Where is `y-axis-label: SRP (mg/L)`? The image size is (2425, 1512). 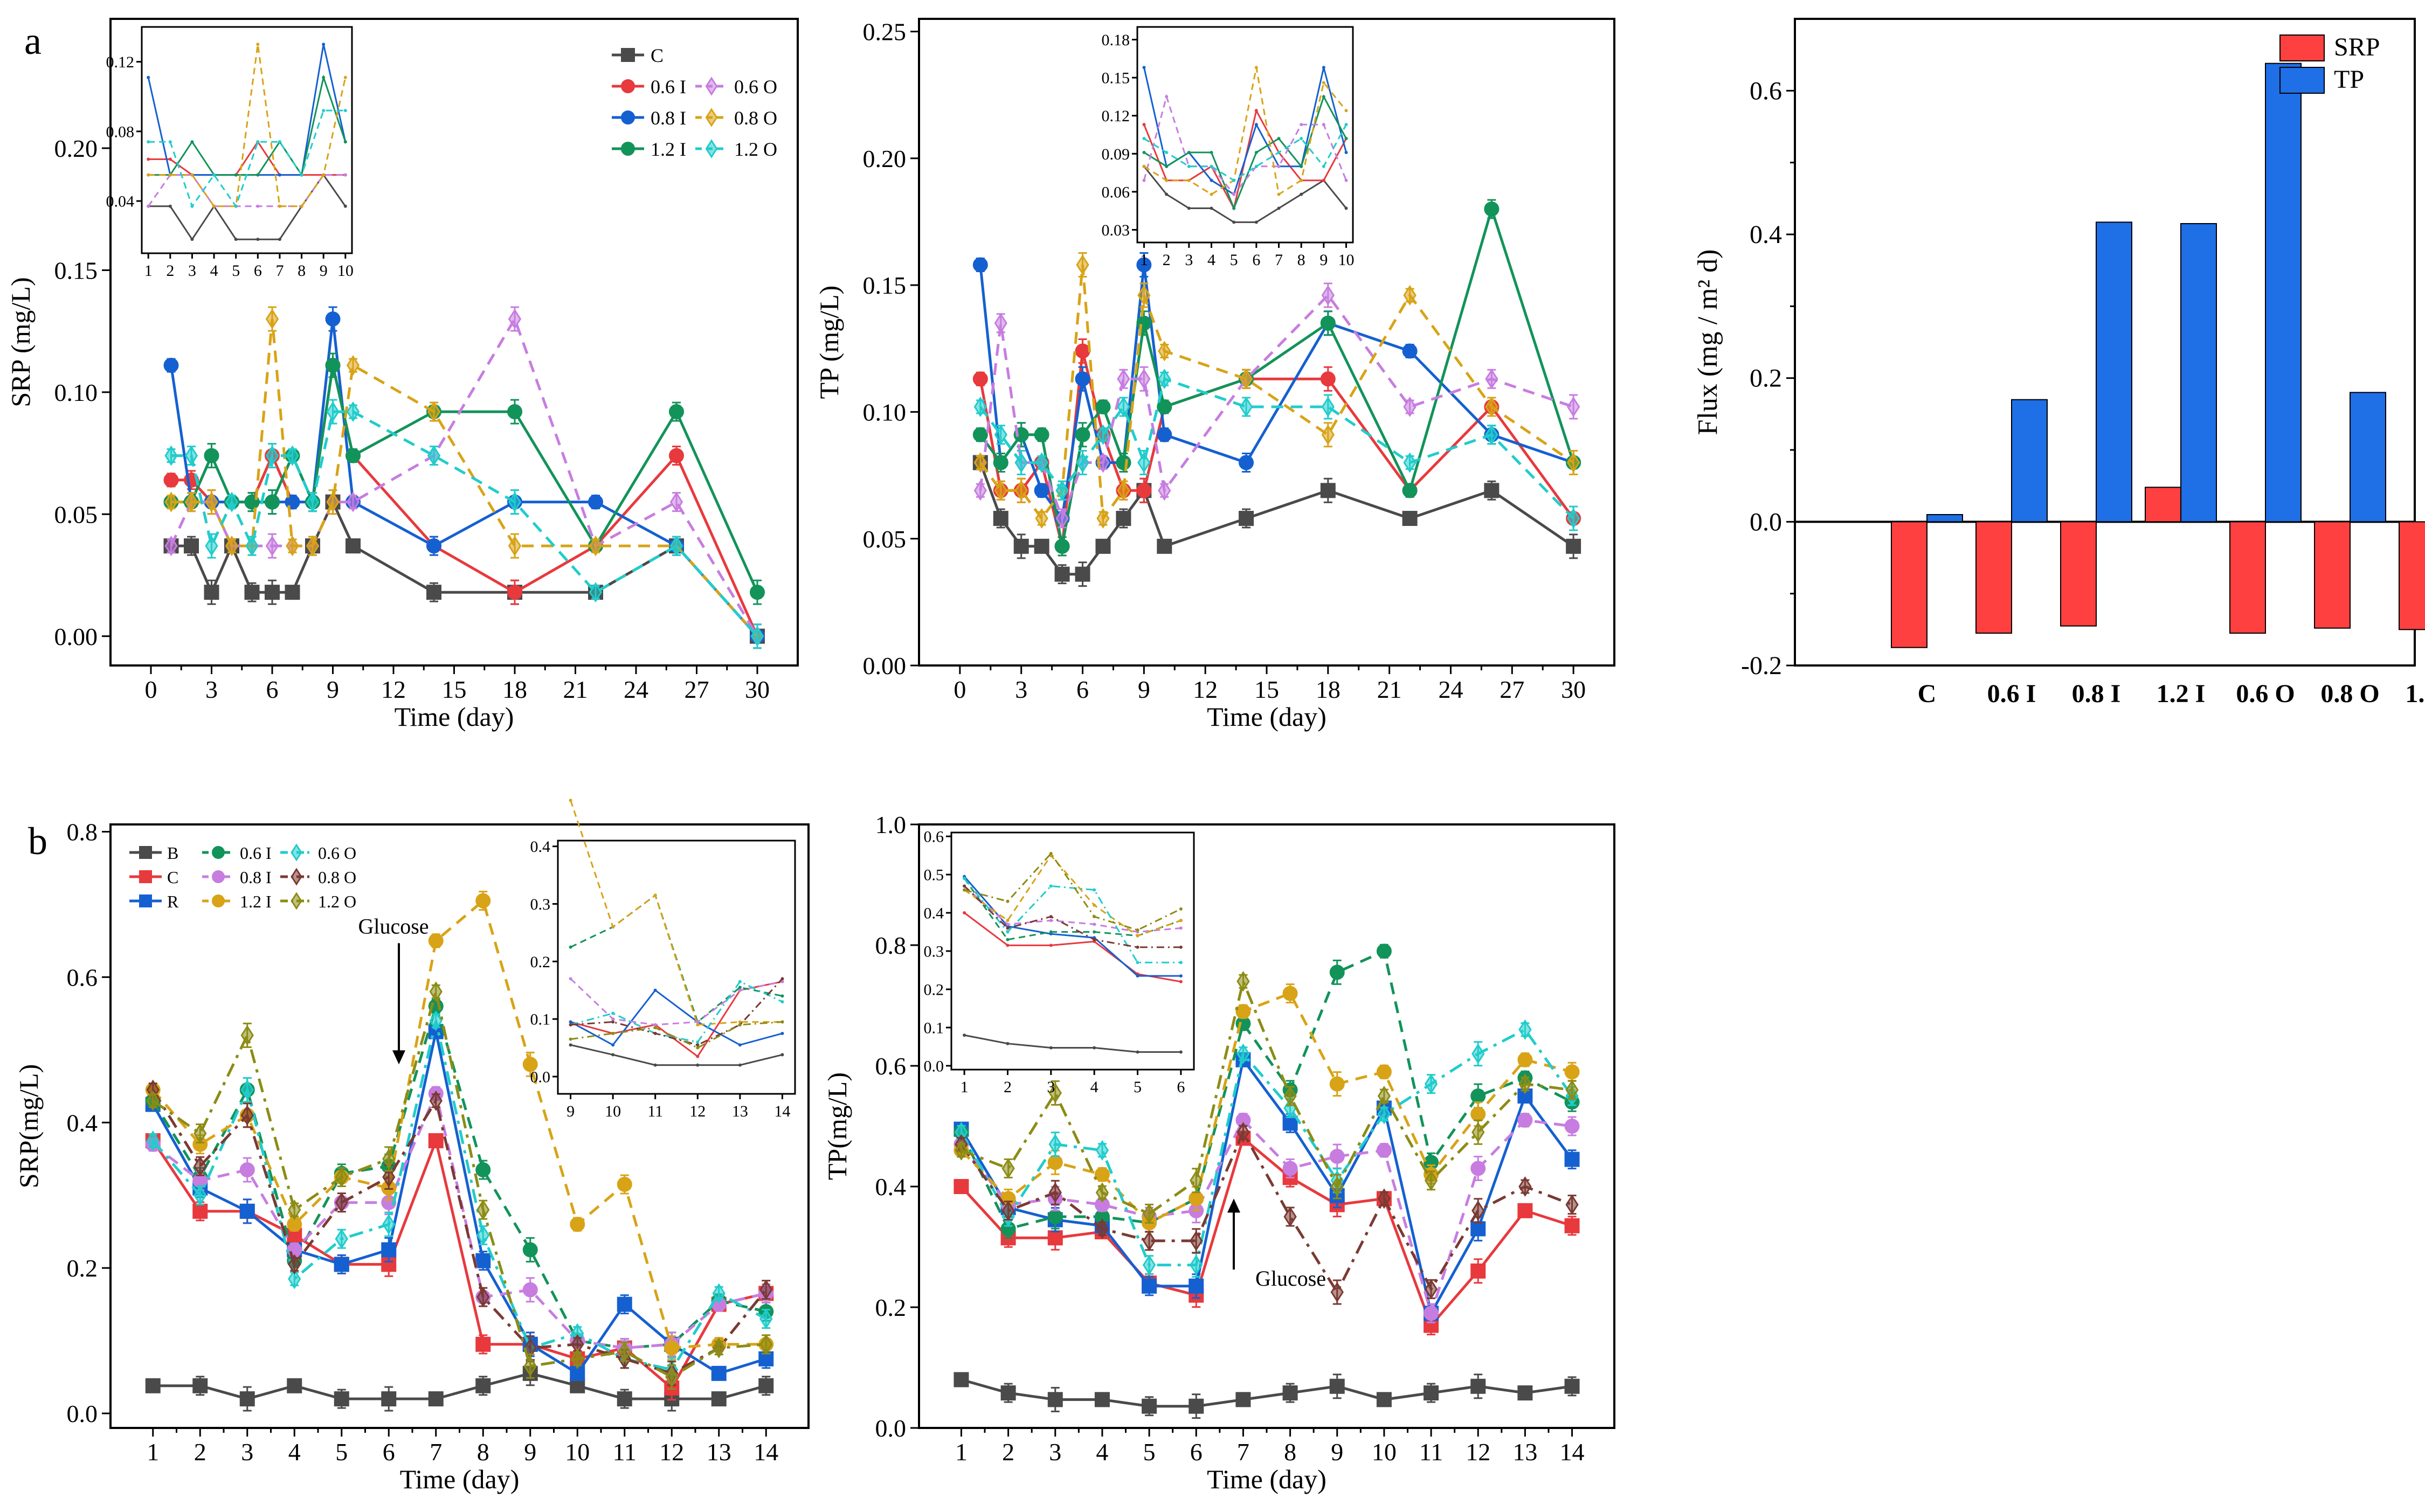 y-axis-label: SRP (mg/L) is located at coordinates (20, 342).